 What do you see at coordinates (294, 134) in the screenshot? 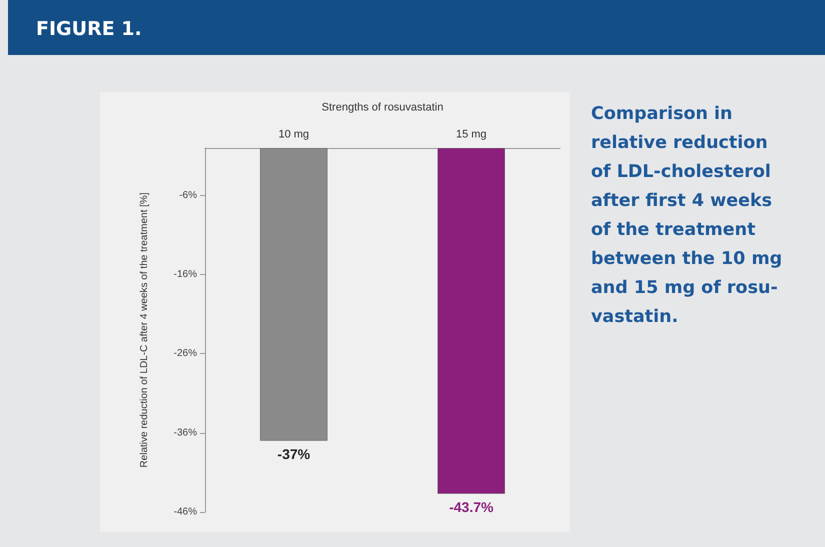
I see `x-tick-label: 10 mg` at bounding box center [294, 134].